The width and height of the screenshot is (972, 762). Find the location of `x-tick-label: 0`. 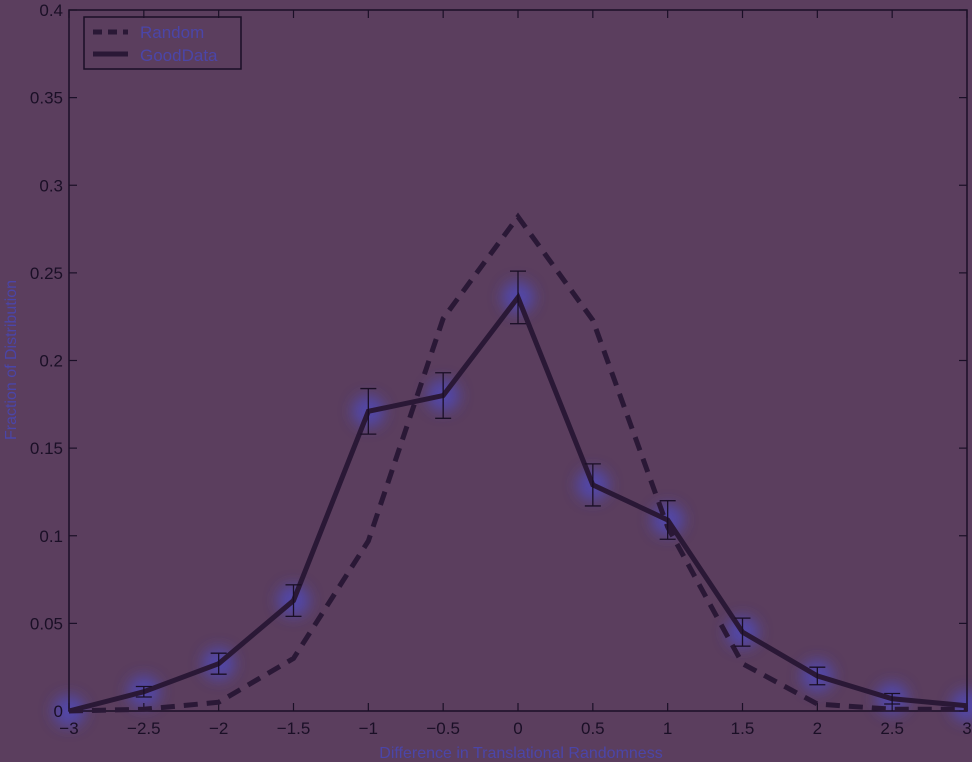

x-tick-label: 0 is located at coordinates (517, 728).